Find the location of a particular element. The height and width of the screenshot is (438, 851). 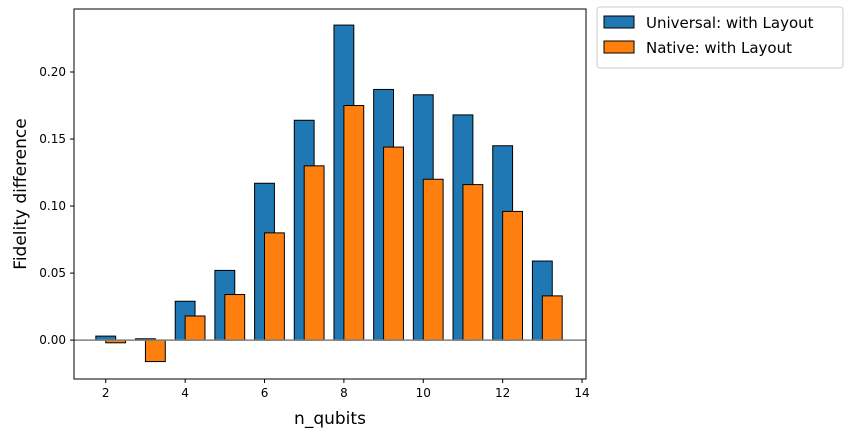

x-tick-label-14: 14 is located at coordinates (581, 393).